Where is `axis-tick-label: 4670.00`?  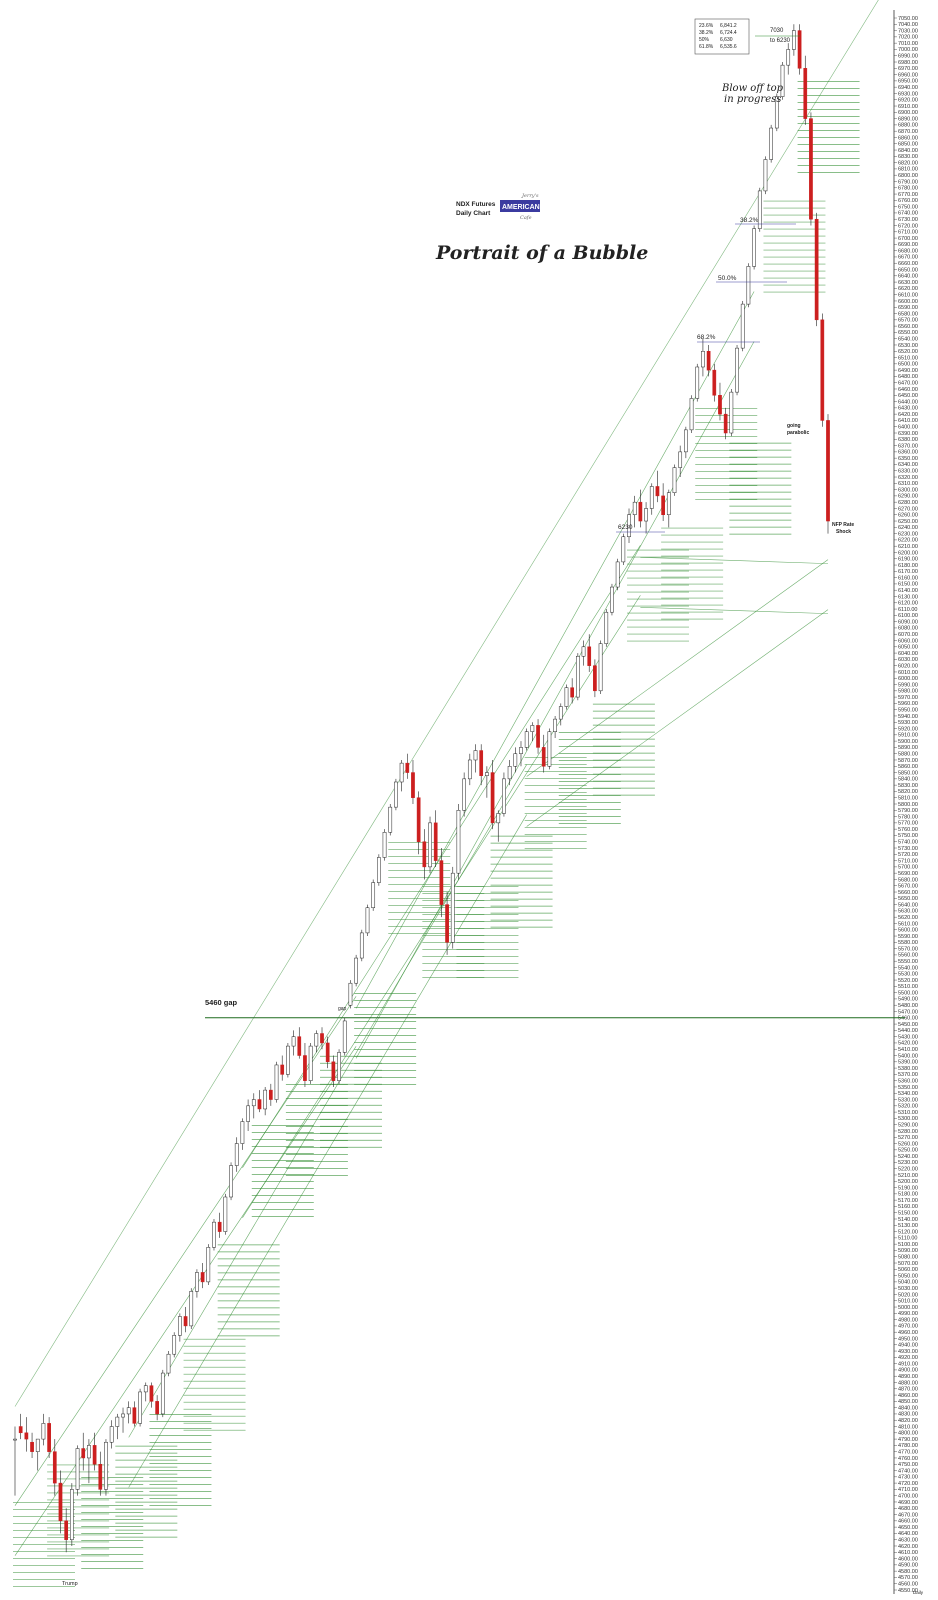
axis-tick-label: 4670.00 is located at coordinates (908, 1515).